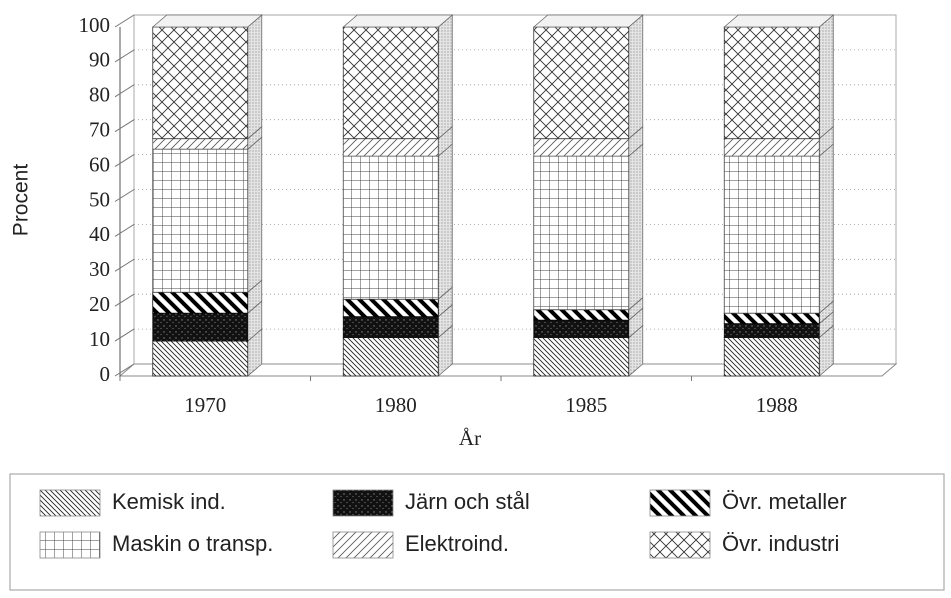 The image size is (951, 598). I want to click on y-tick-label: 0, so click(105, 374).